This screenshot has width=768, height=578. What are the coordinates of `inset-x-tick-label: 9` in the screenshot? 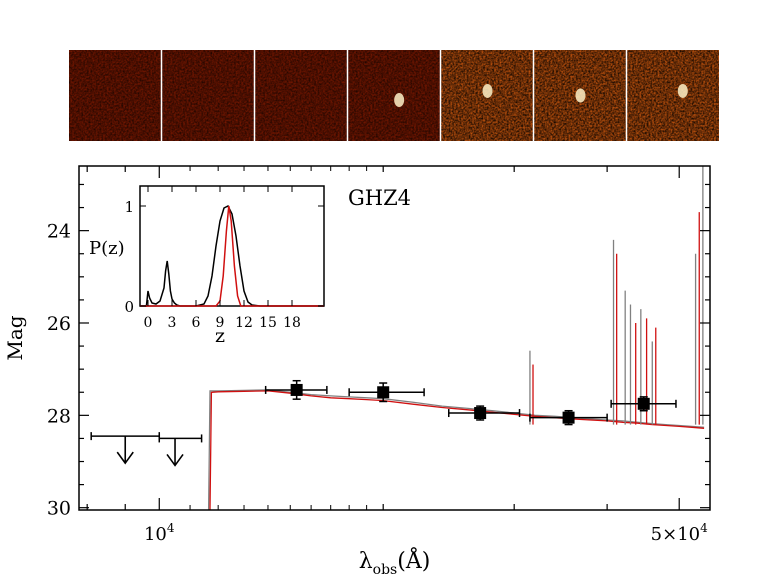 It's located at (220, 323).